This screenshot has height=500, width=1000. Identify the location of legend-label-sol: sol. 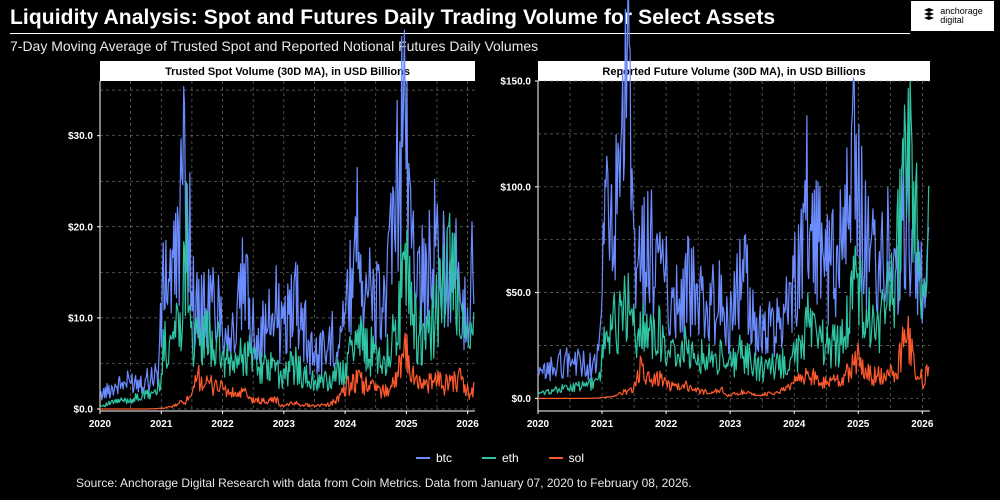
(576, 458).